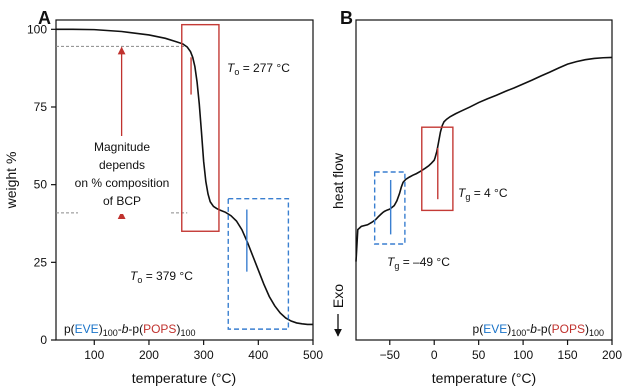 The width and height of the screenshot is (626, 387). I want to click on panel-a-x-axis-title: temperature (°C), so click(184, 378).